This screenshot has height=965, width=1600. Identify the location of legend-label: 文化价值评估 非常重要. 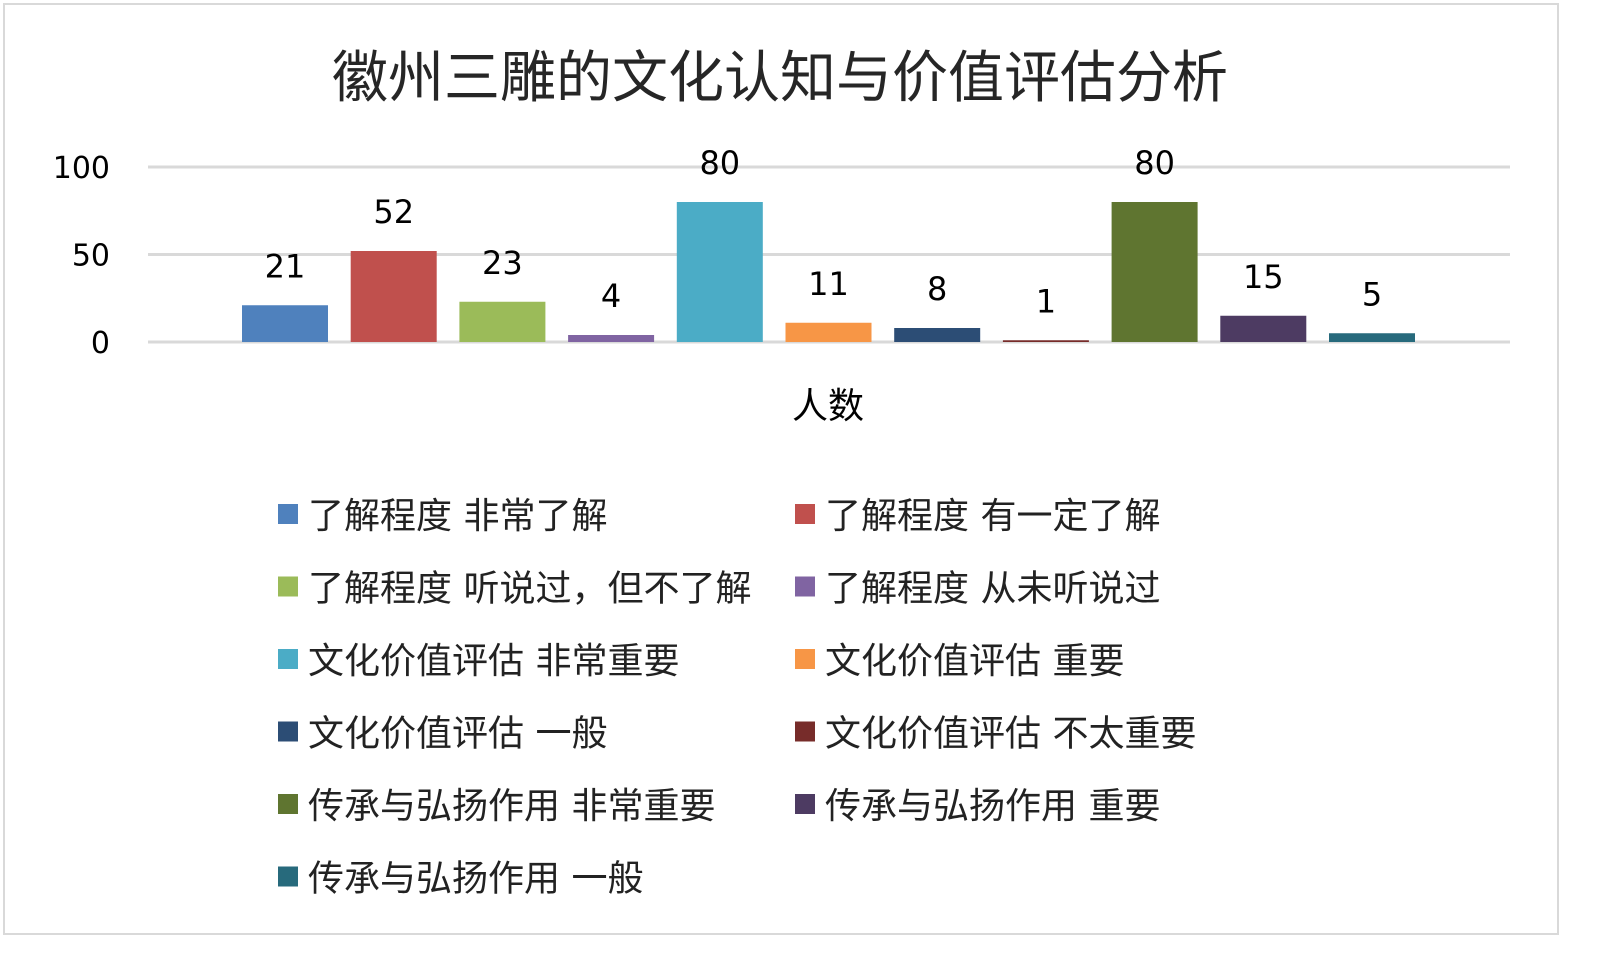
(493, 661).